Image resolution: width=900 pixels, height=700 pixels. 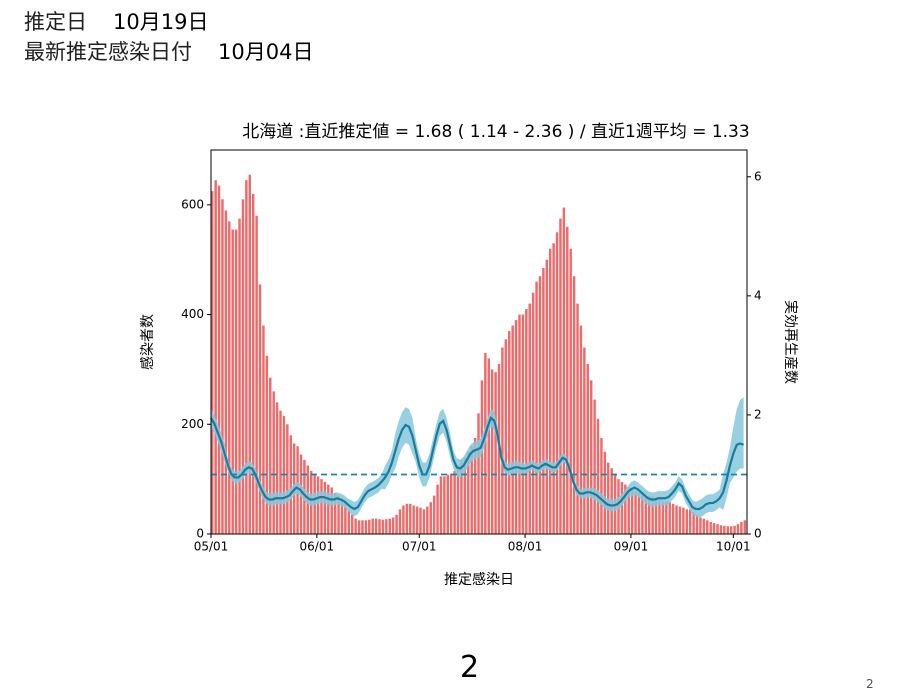 I want to click on y-axis-label: 感染者数, so click(x=147, y=342).